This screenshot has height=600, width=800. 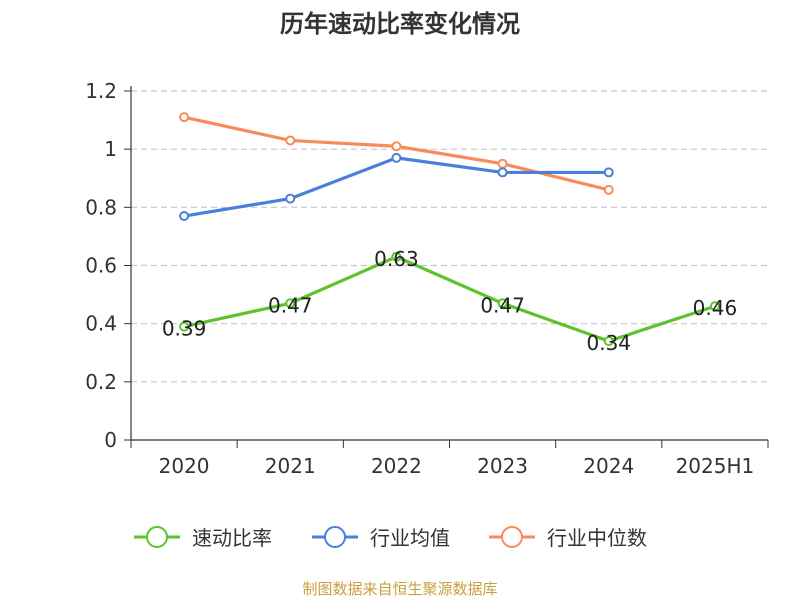 I want to click on legend-item: 速动比率, so click(x=203, y=538).